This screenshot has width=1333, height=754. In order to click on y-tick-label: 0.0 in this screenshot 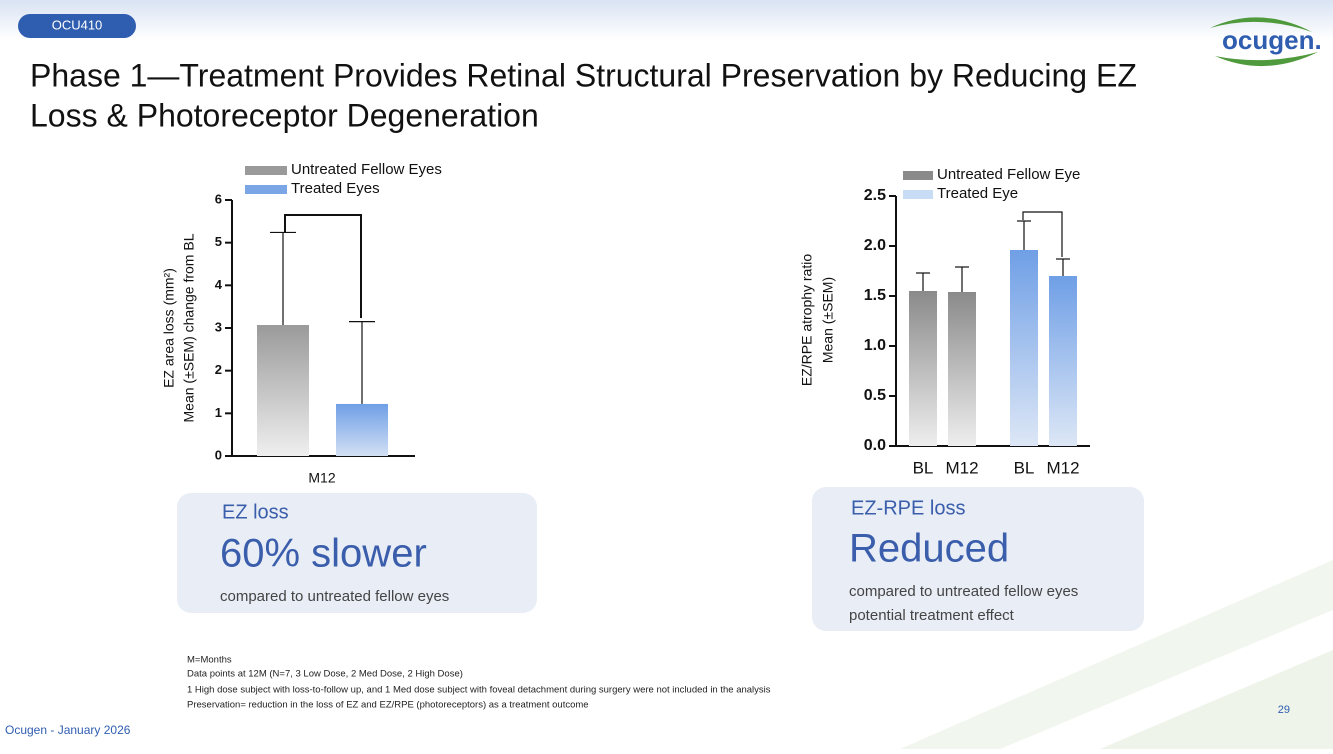, I will do `click(875, 445)`.